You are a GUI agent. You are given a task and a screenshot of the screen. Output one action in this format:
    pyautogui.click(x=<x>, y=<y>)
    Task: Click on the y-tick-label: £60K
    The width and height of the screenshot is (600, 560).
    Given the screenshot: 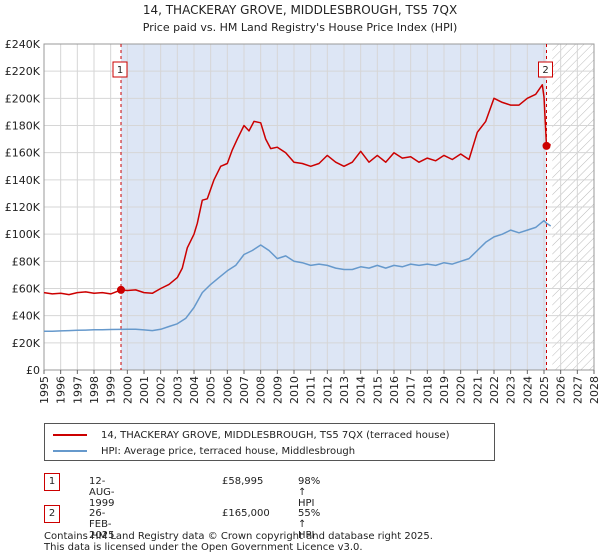 What is the action you would take?
    pyautogui.click(x=26, y=289)
    